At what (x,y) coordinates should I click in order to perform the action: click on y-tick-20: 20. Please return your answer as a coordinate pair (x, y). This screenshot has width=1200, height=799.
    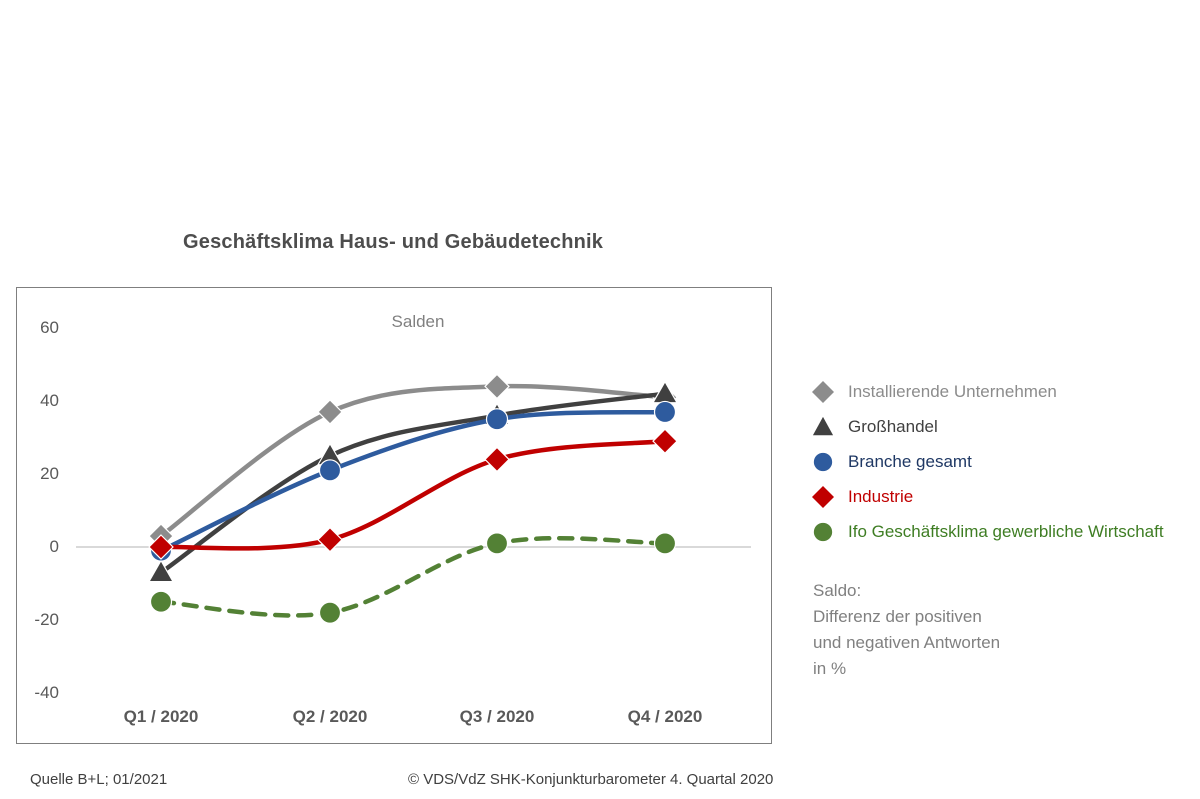
    Looking at the image, I should click on (49, 473).